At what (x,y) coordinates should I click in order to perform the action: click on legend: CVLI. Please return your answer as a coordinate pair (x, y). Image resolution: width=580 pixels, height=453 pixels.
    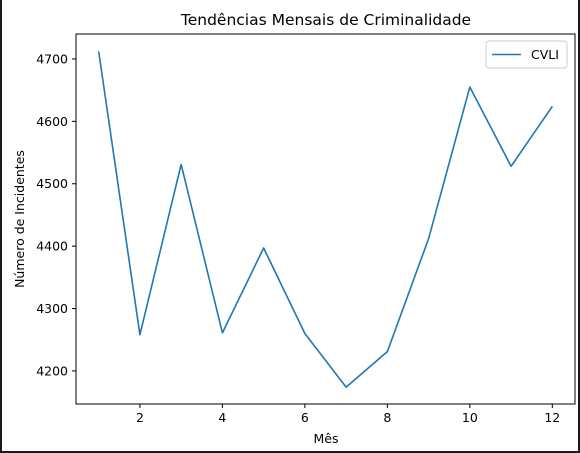
    Looking at the image, I should click on (526, 54).